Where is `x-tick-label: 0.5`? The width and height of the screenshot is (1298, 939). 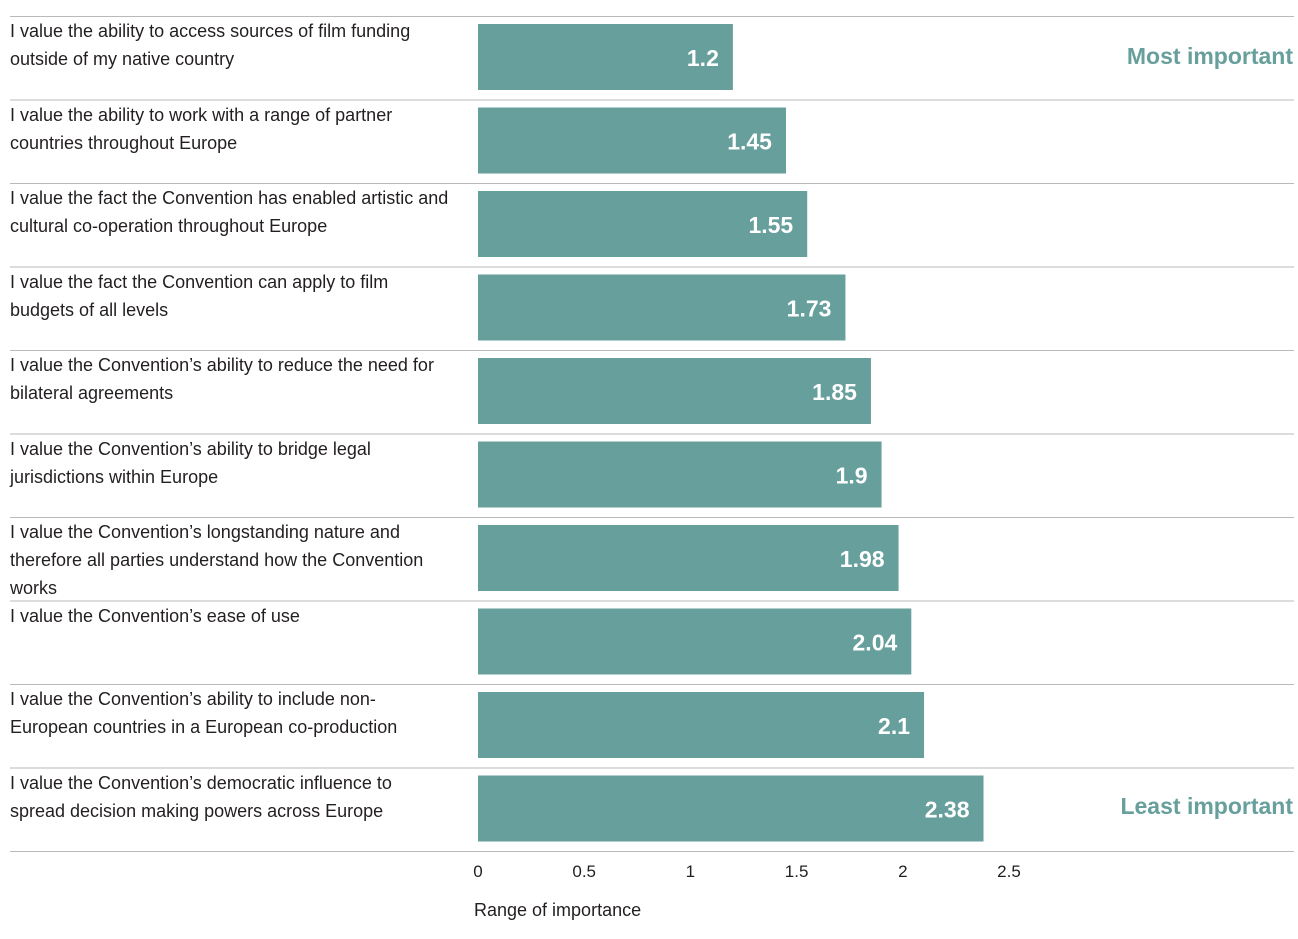 x-tick-label: 0.5 is located at coordinates (584, 871).